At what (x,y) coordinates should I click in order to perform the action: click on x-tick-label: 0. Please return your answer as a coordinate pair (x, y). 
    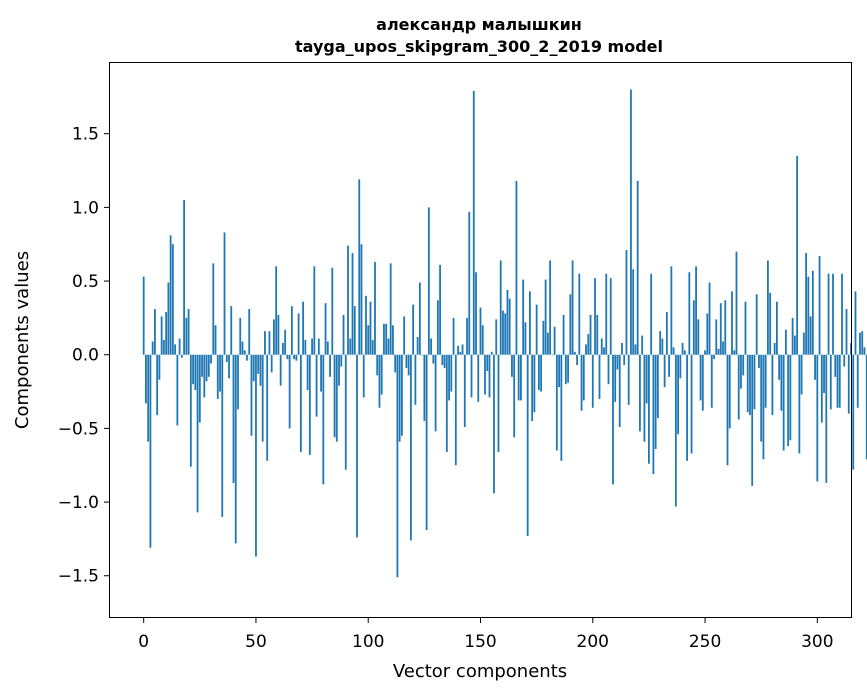
    Looking at the image, I should click on (143, 642).